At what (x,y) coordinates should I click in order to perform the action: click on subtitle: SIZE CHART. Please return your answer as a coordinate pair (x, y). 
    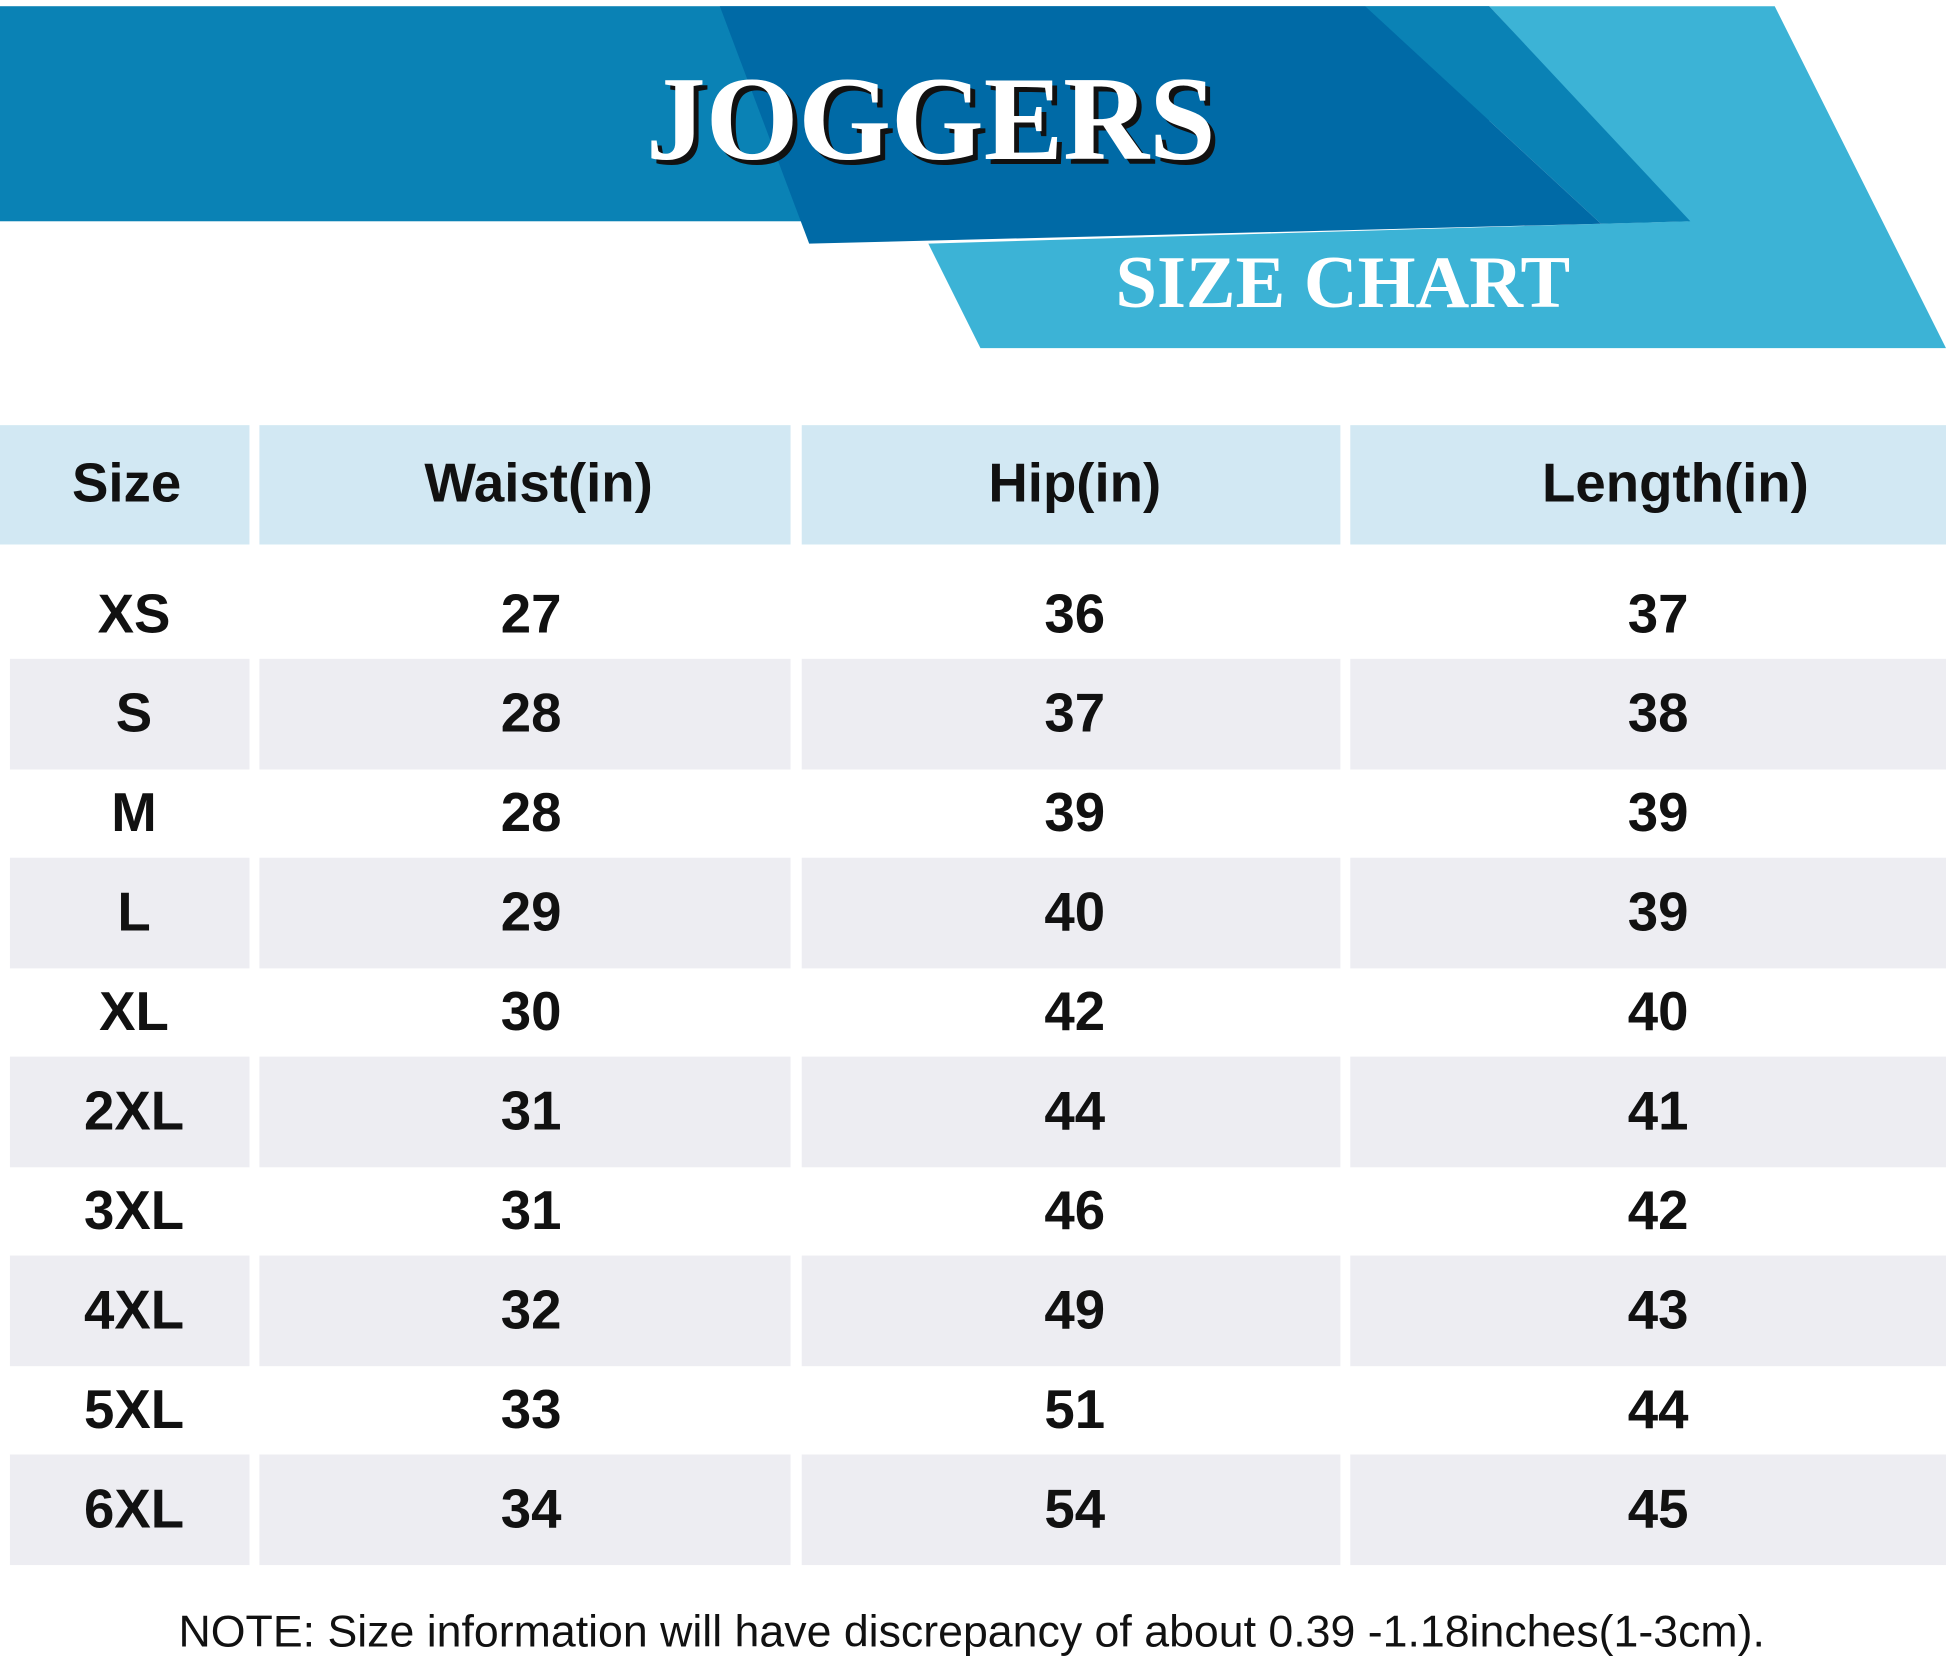
    Looking at the image, I should click on (1343, 283).